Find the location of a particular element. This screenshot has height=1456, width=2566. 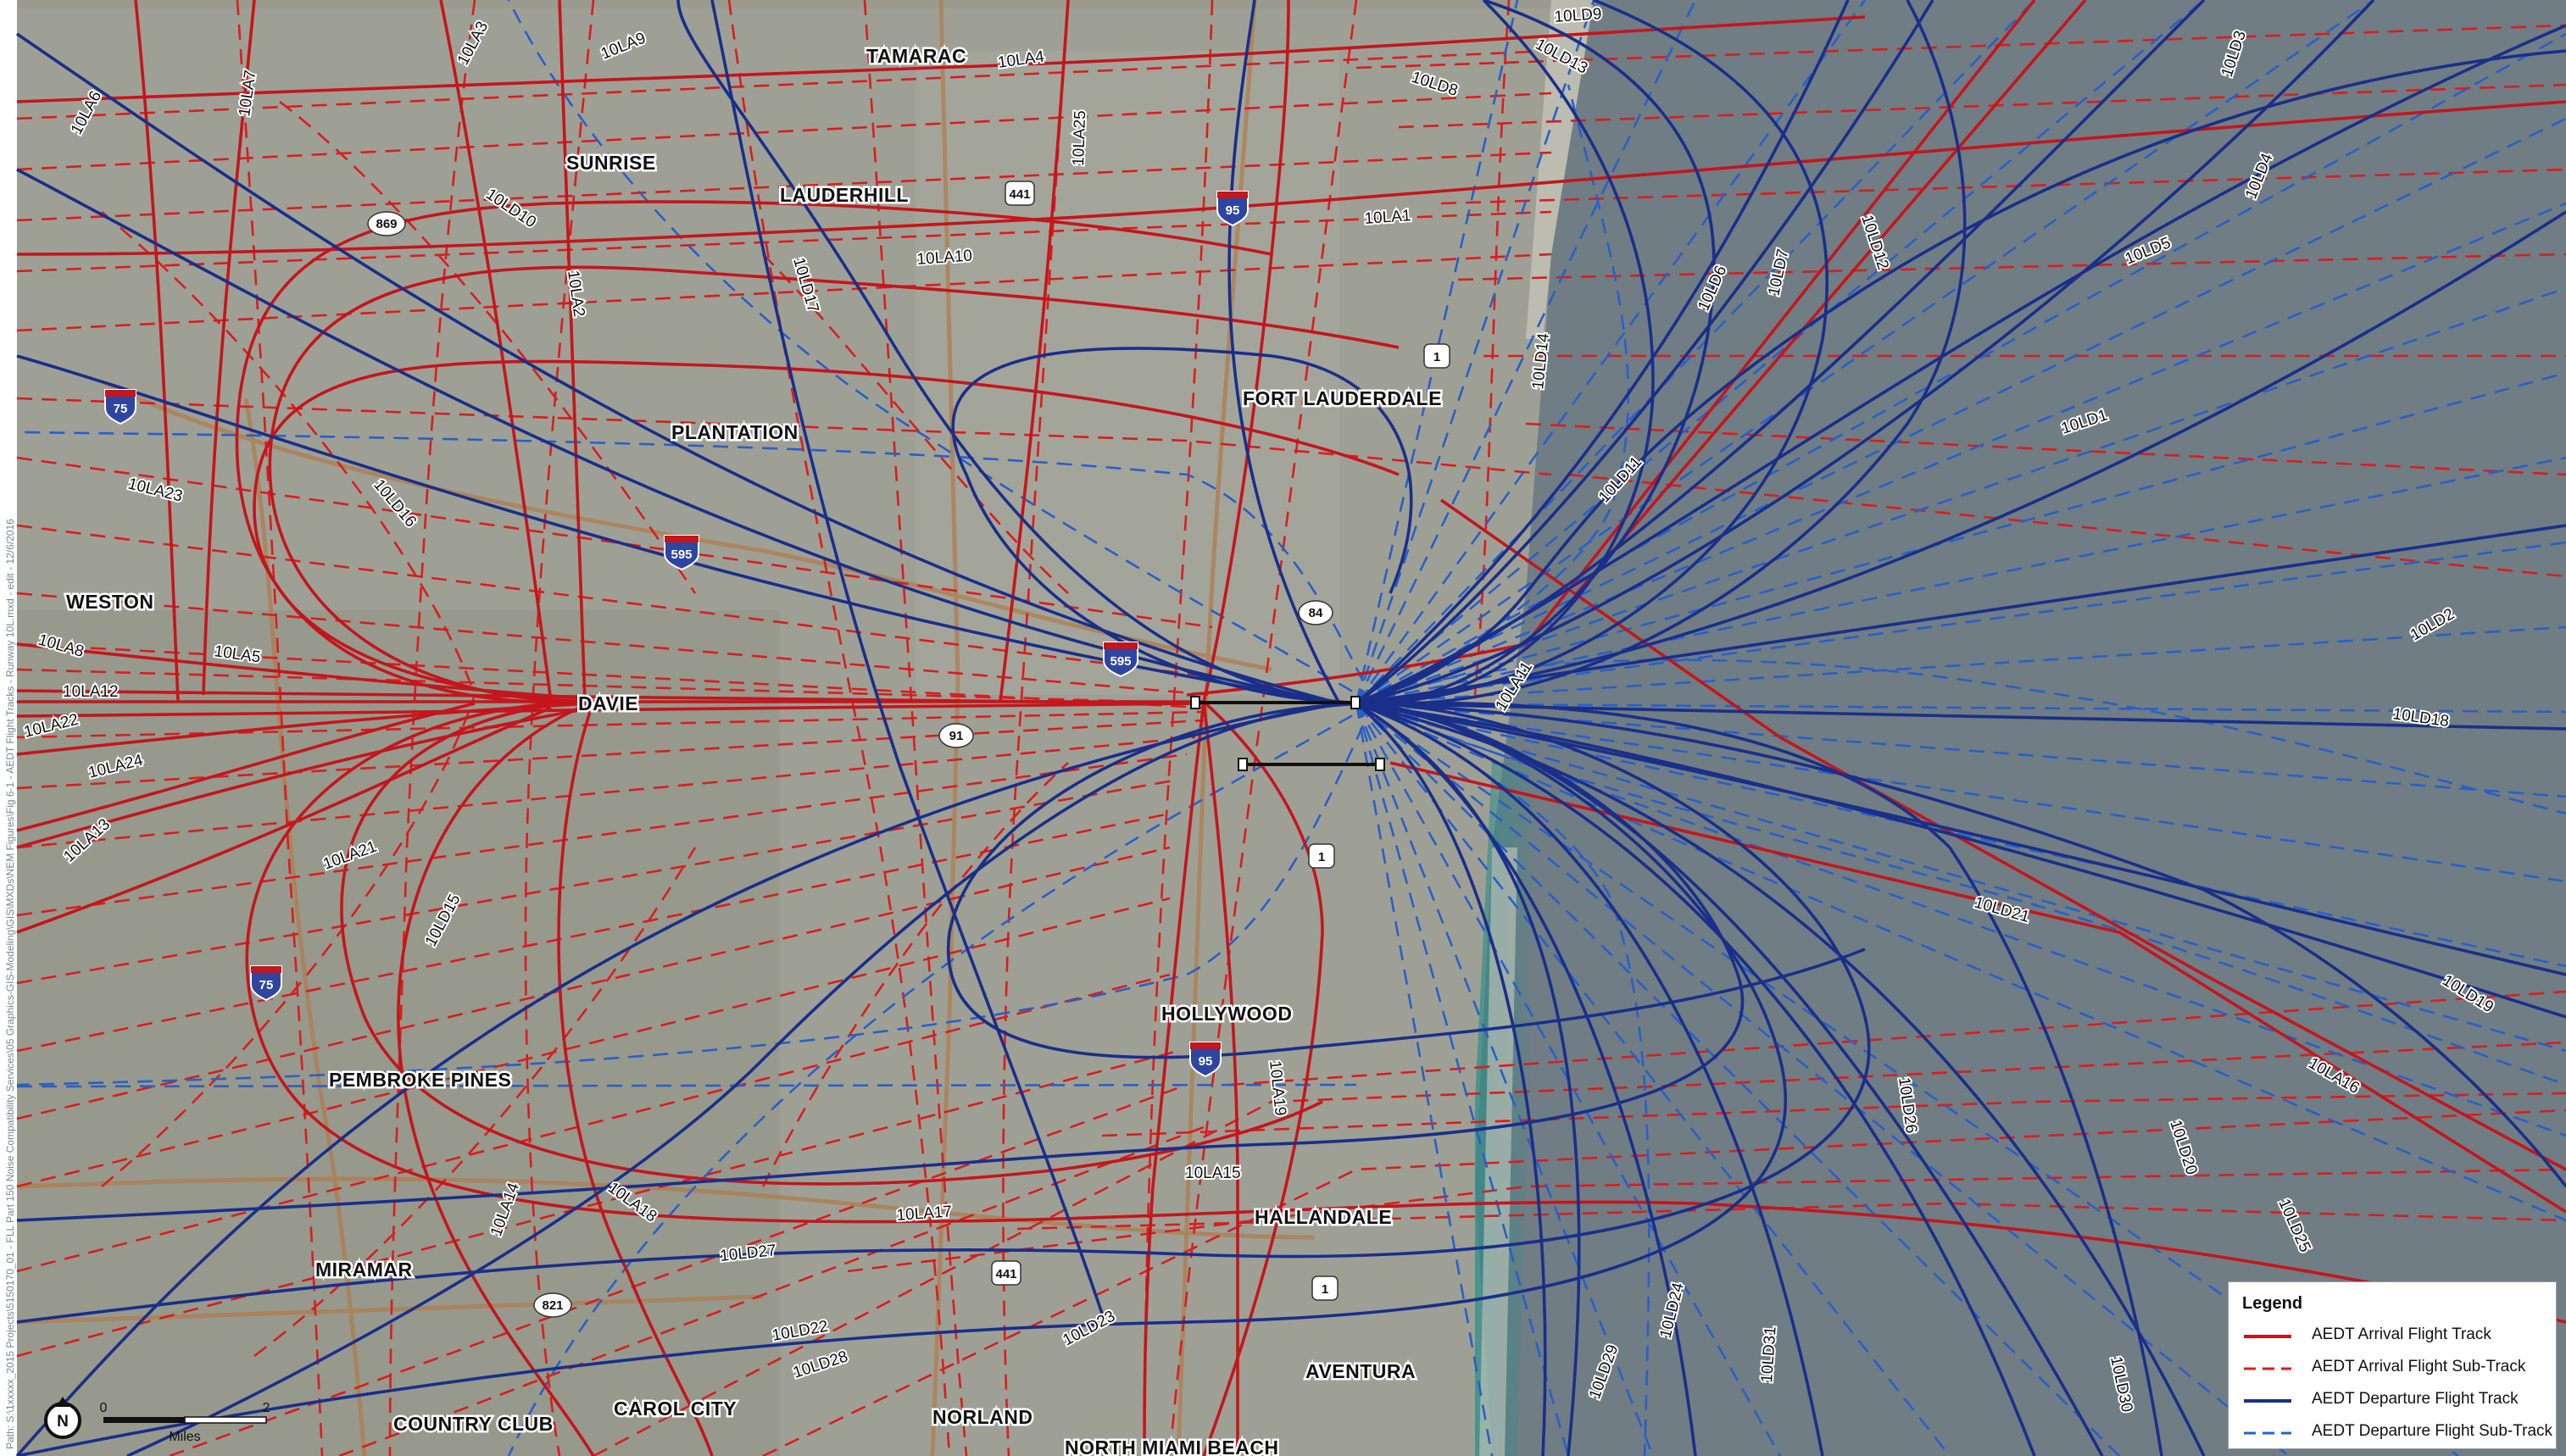

route-821-shield: 821 is located at coordinates (552, 1305).